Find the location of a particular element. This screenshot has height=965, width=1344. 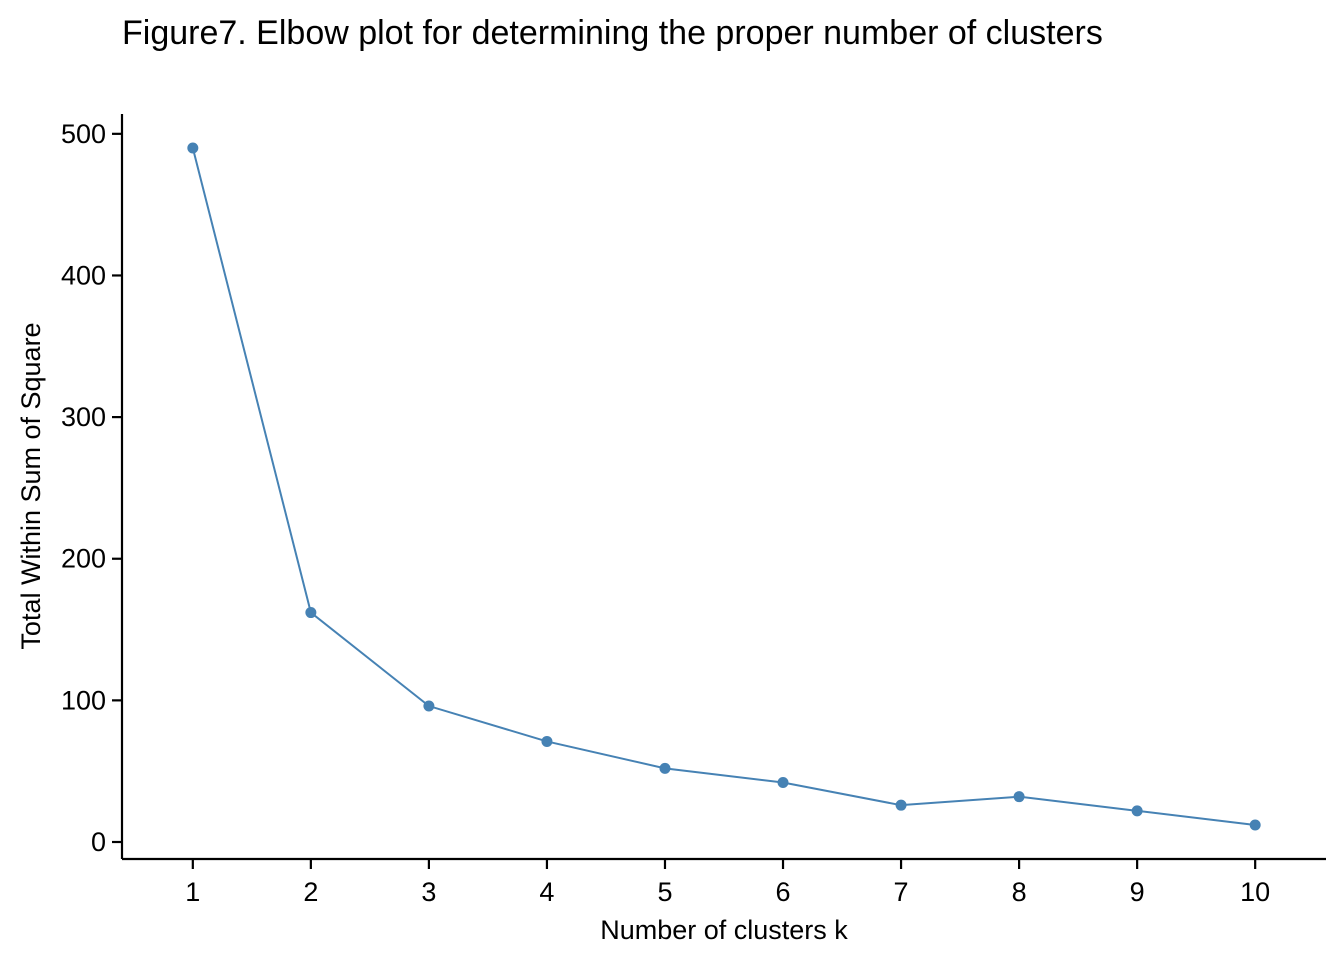

x-axis: 1 2 3 4 5 6 7 8 9 10 Number of clusters k is located at coordinates (724, 901).